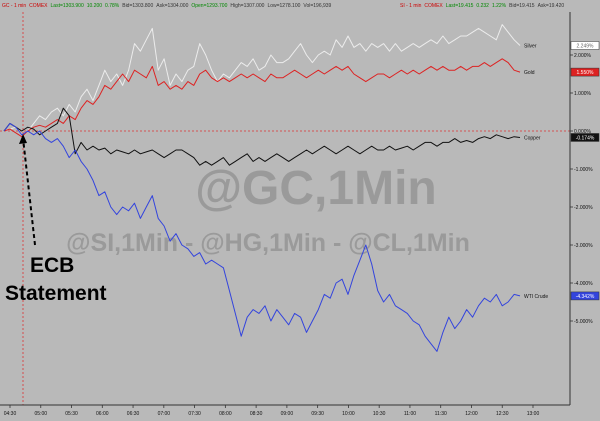 The image size is (600, 421). What do you see at coordinates (172, 6) in the screenshot?
I see `gold-quote-field-6: Ask=1304.000` at bounding box center [172, 6].